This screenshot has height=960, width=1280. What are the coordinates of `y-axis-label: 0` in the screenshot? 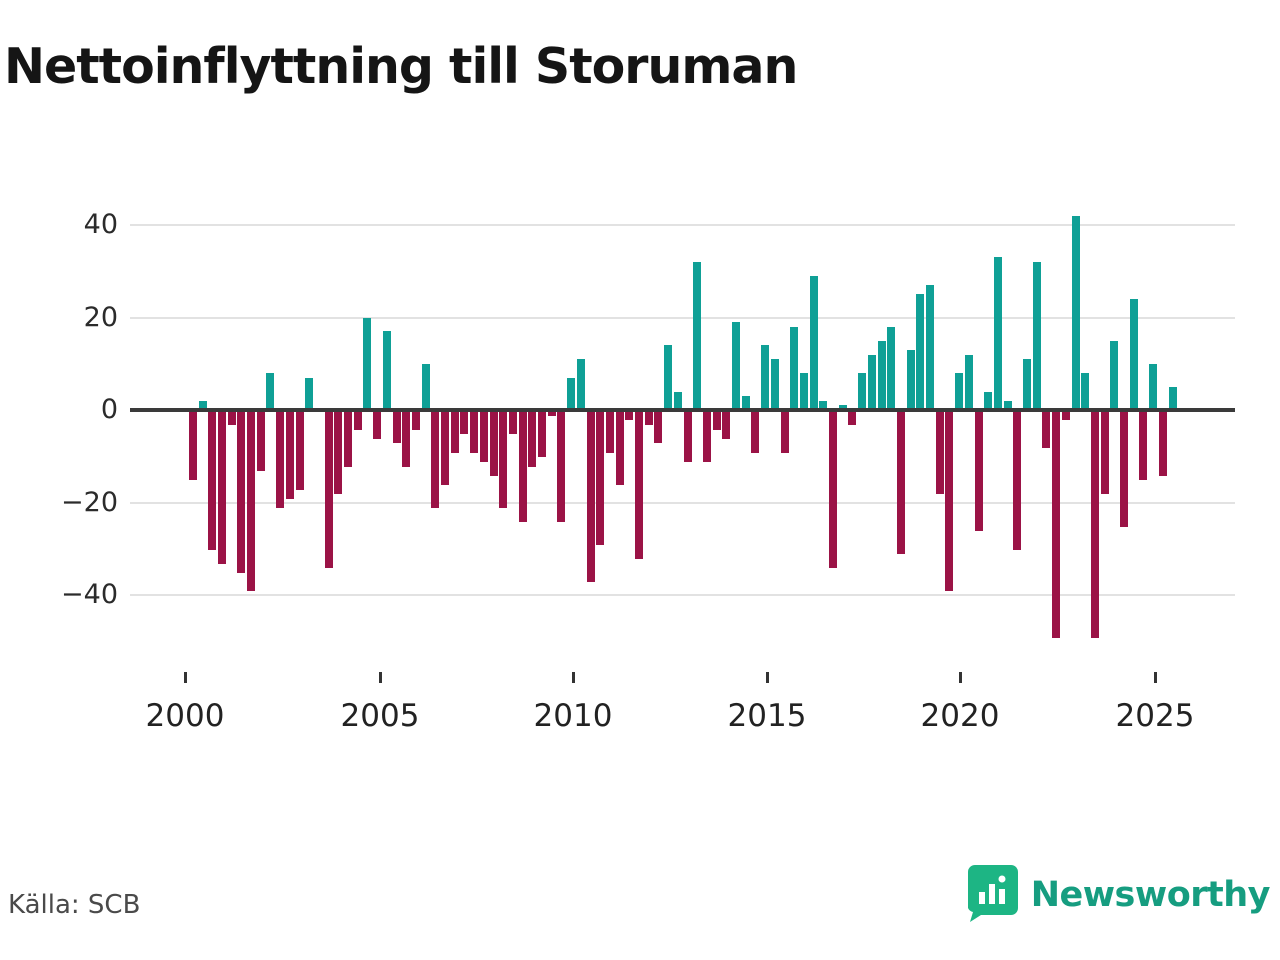 It's located at (109, 409).